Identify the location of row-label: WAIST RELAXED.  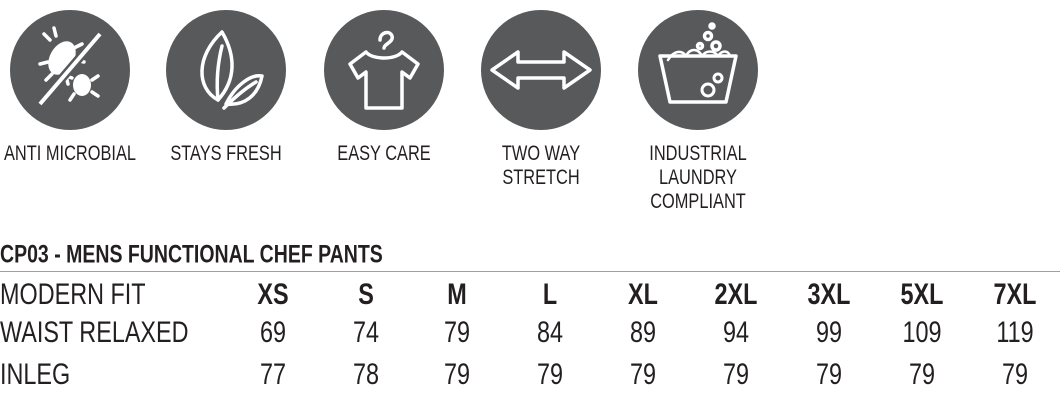
(94, 332).